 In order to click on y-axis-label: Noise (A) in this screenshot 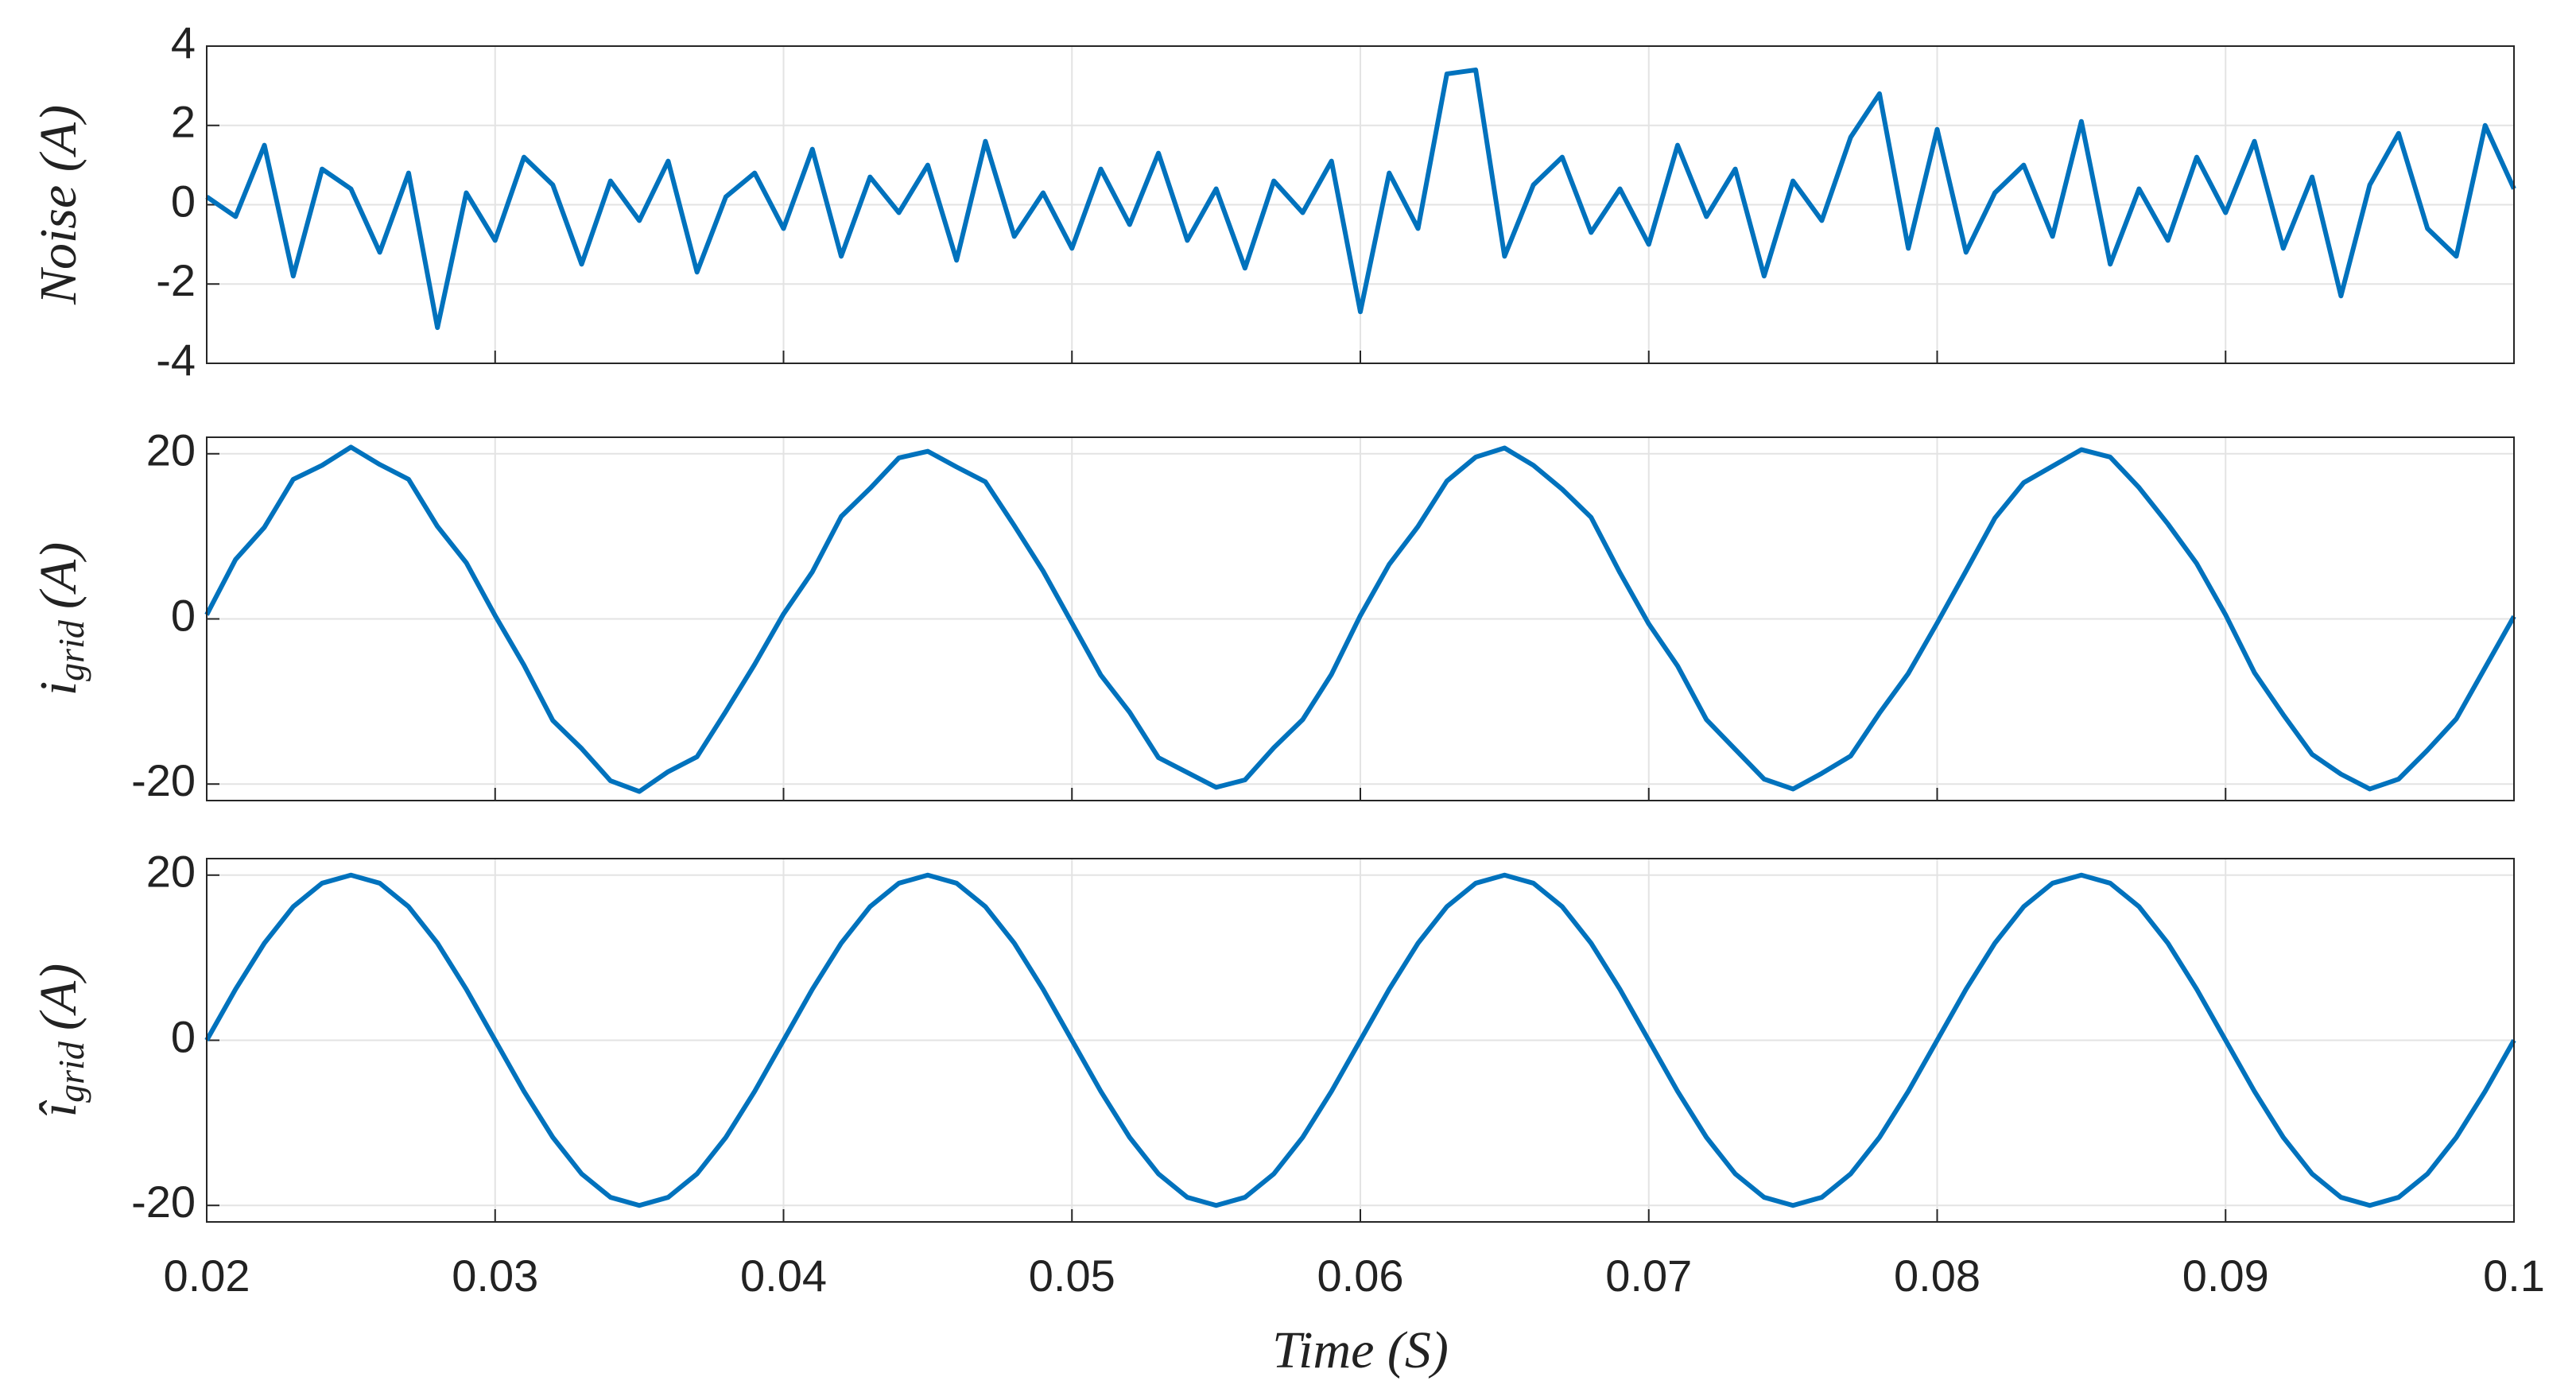, I will do `click(58, 205)`.